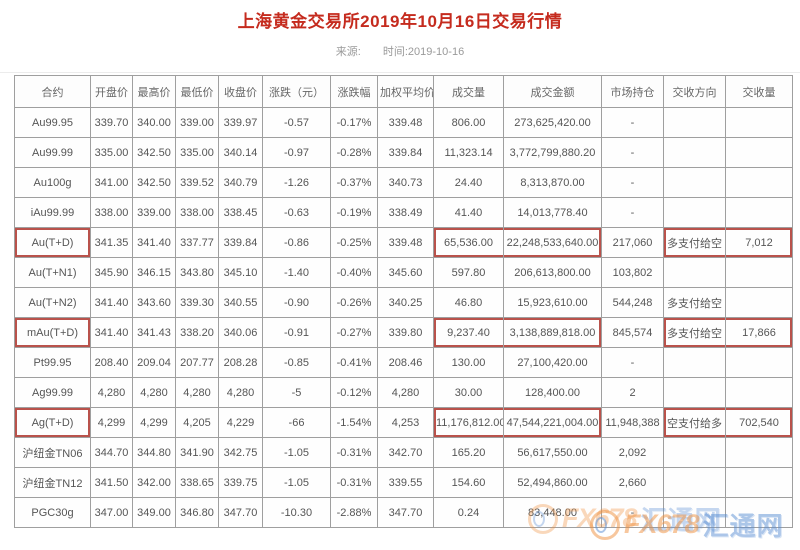  Describe the element at coordinates (111, 482) in the screenshot. I see `table-cell: 341.50` at that location.